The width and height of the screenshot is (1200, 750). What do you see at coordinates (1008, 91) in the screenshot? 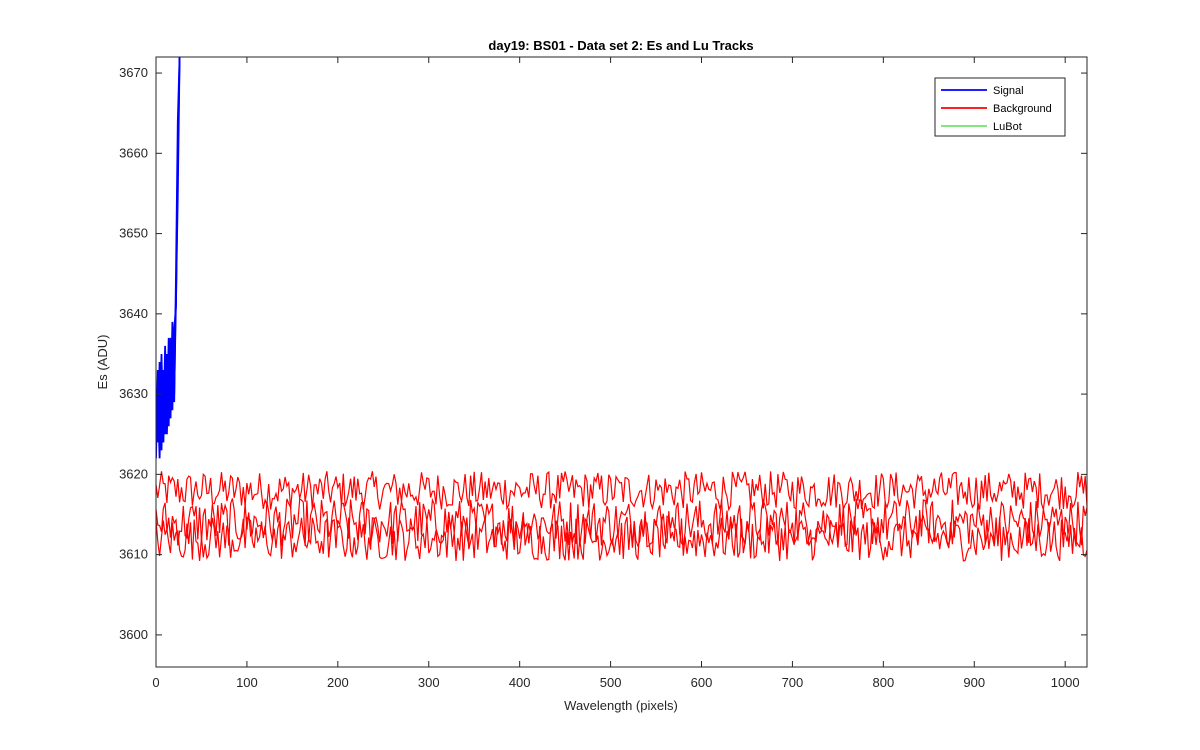
I see `legend-label-signal: Signal` at bounding box center [1008, 91].